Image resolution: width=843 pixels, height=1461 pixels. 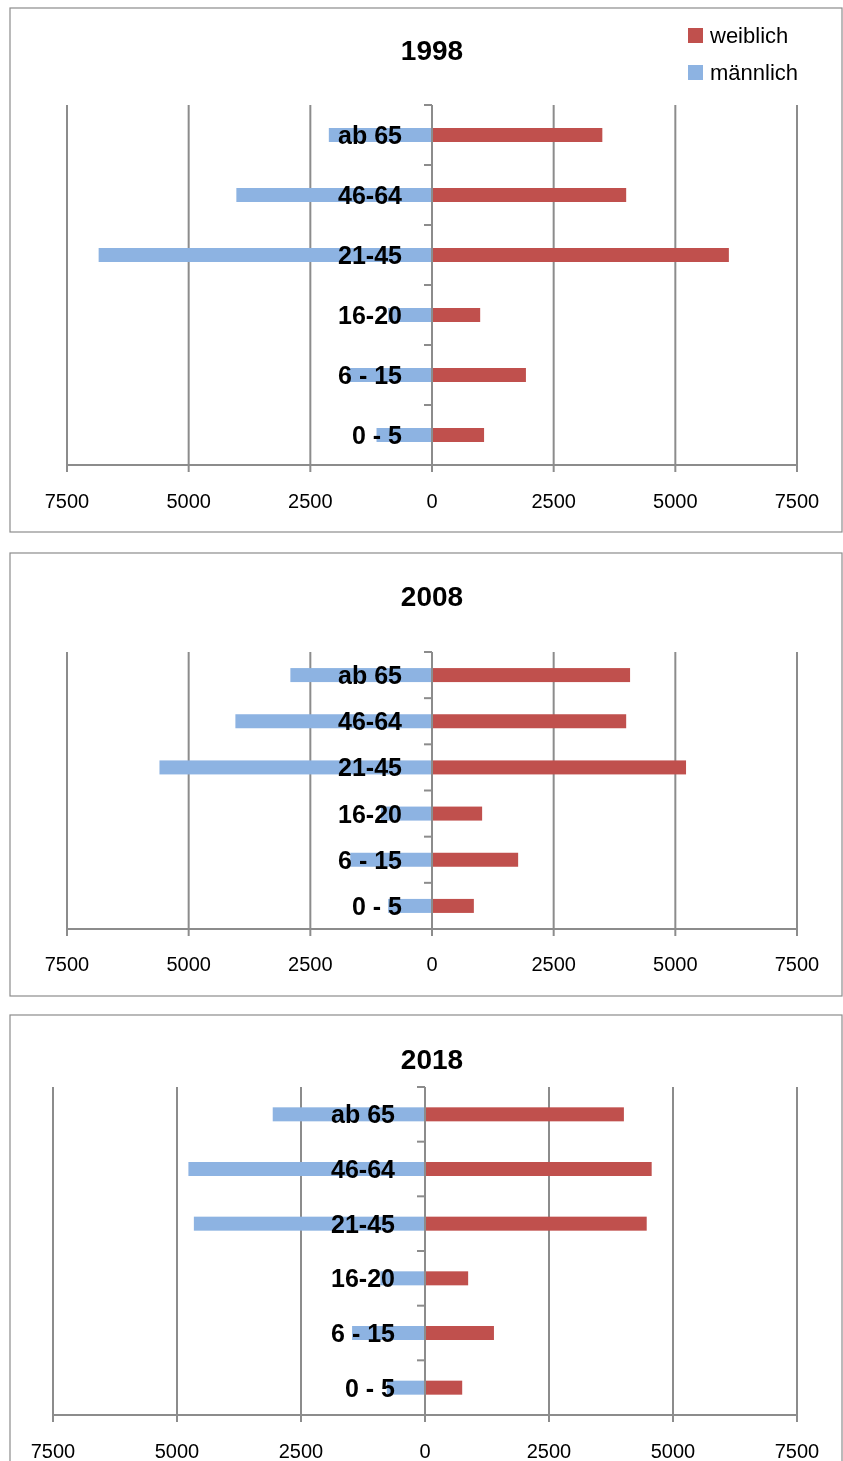 I want to click on chart-title: 2008, so click(x=432, y=596).